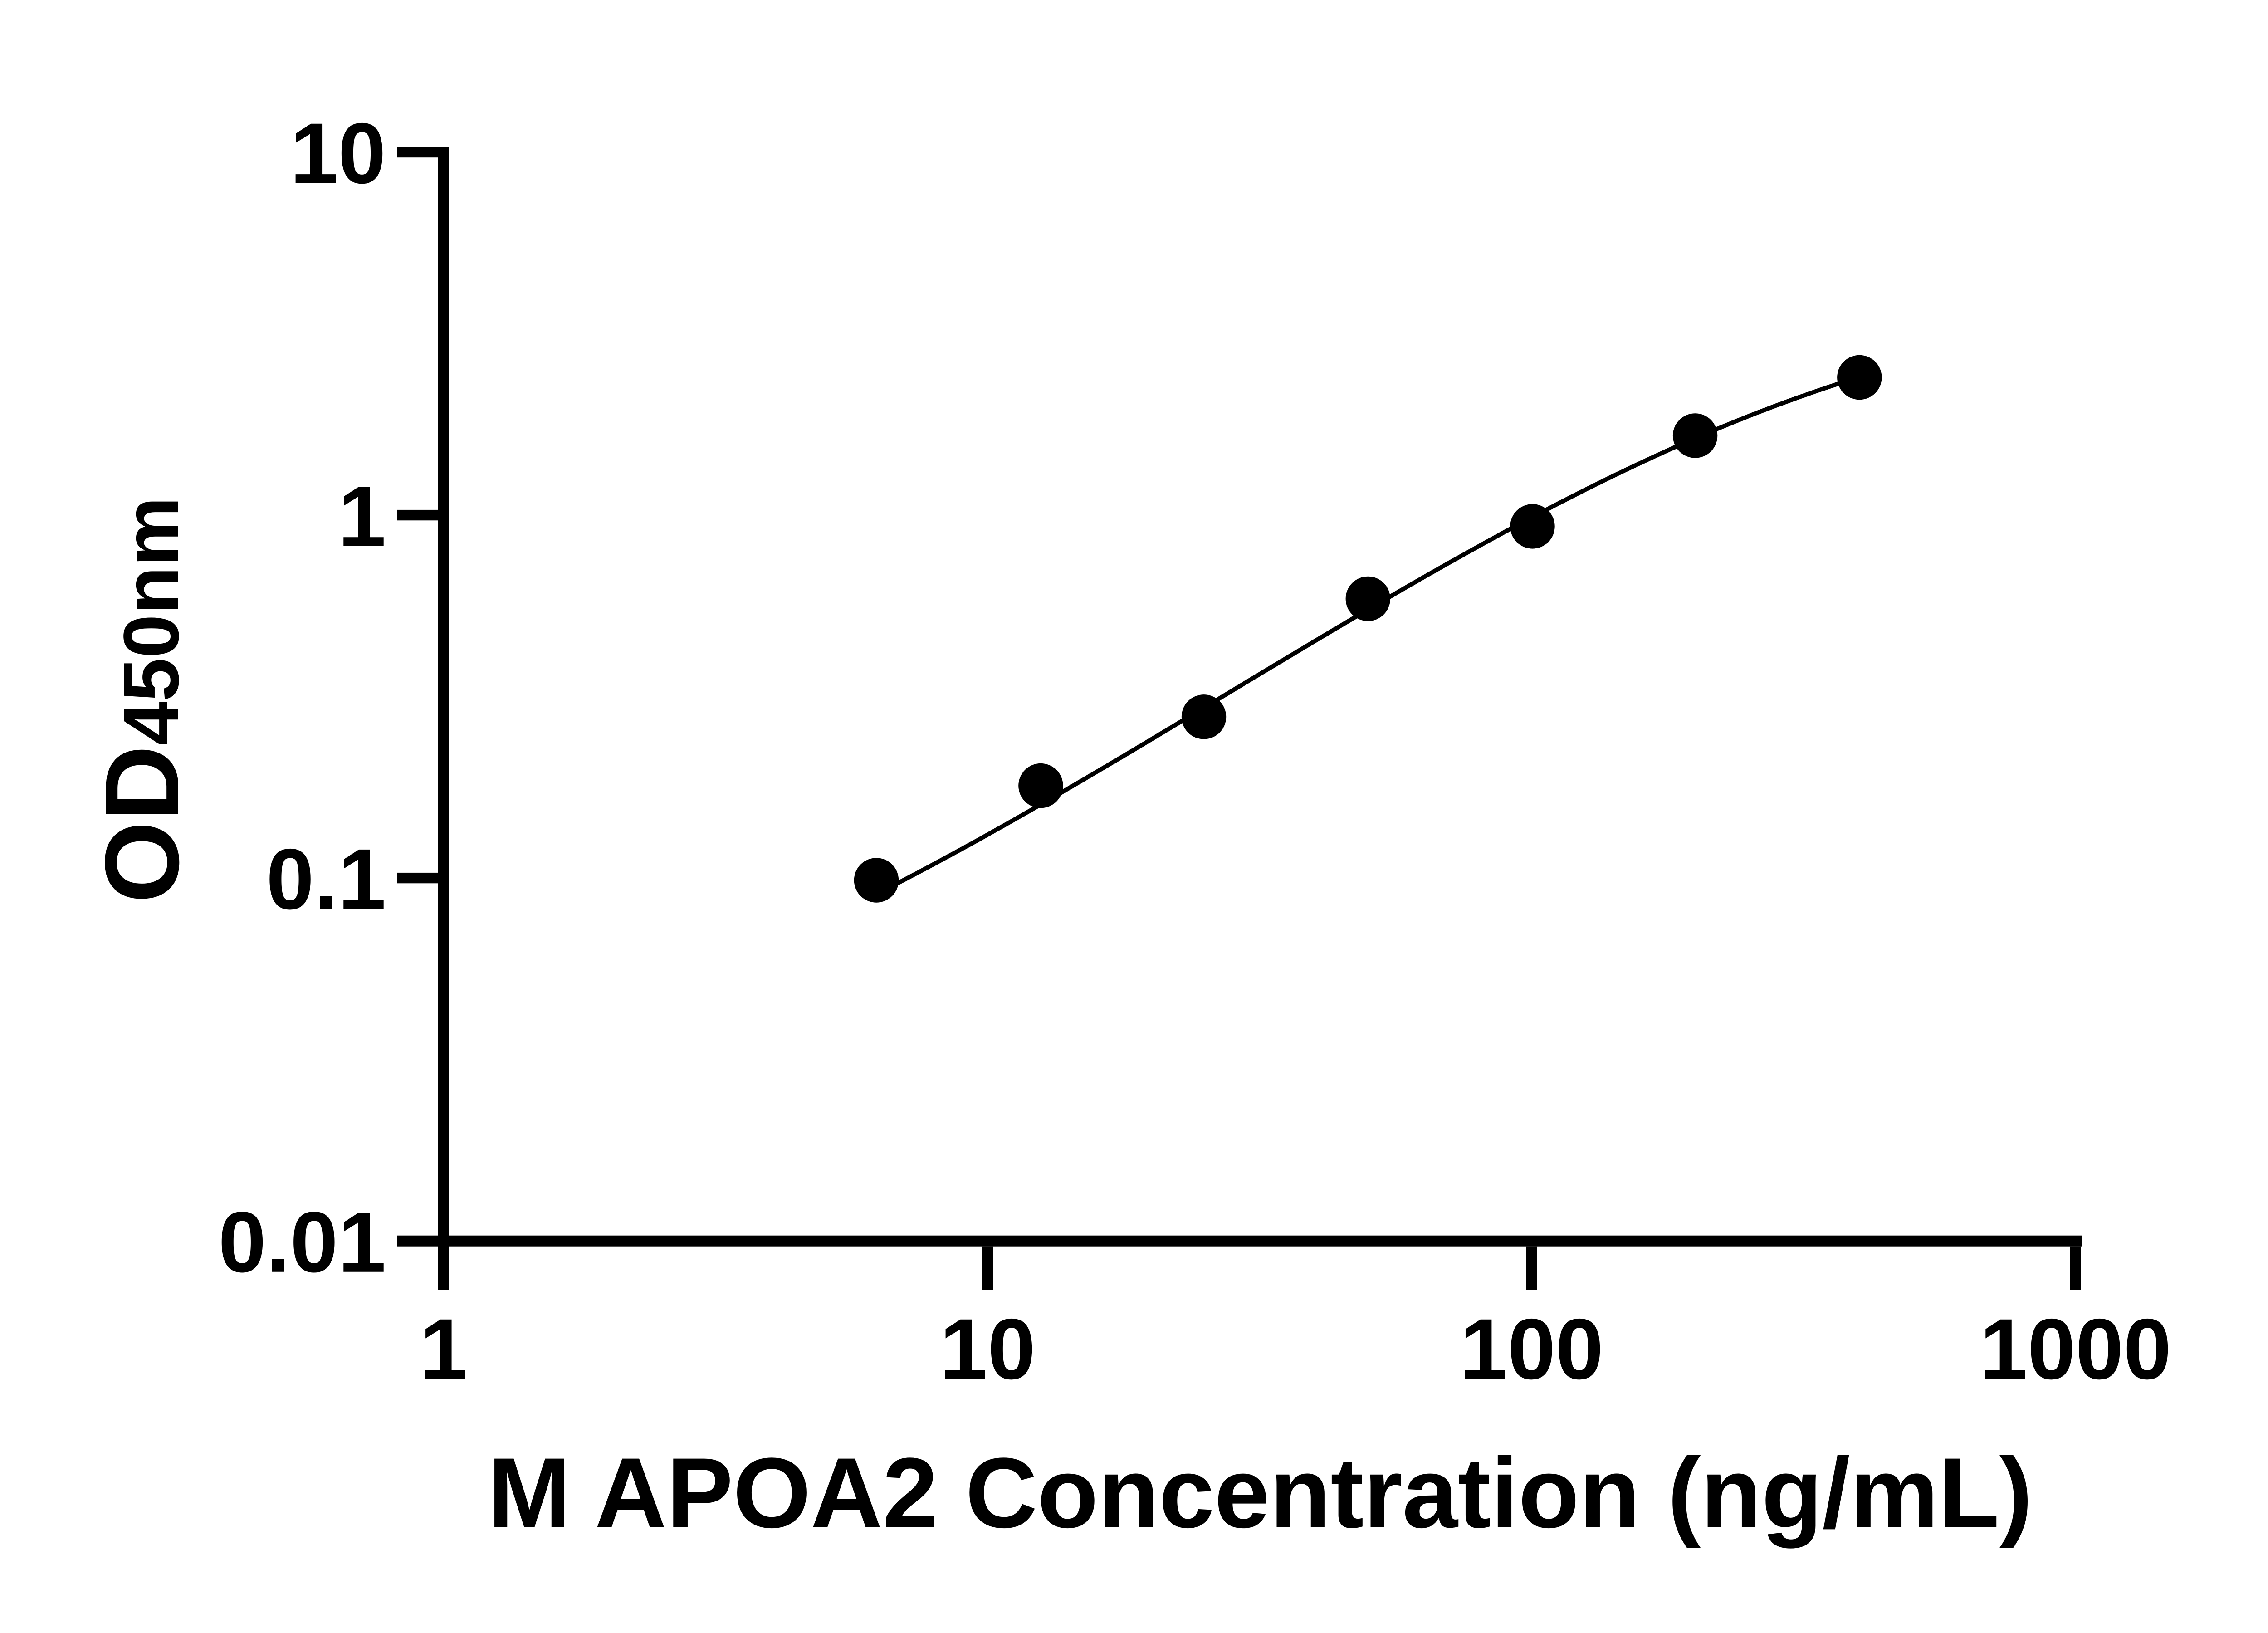 The width and height of the screenshot is (2268, 1633). What do you see at coordinates (1532, 1349) in the screenshot?
I see `svg-text: 100` at bounding box center [1532, 1349].